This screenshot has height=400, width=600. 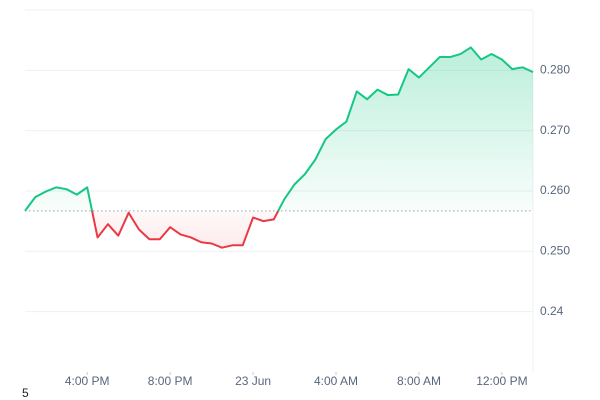 I want to click on y-tick-label: 0.280, so click(x=555, y=70).